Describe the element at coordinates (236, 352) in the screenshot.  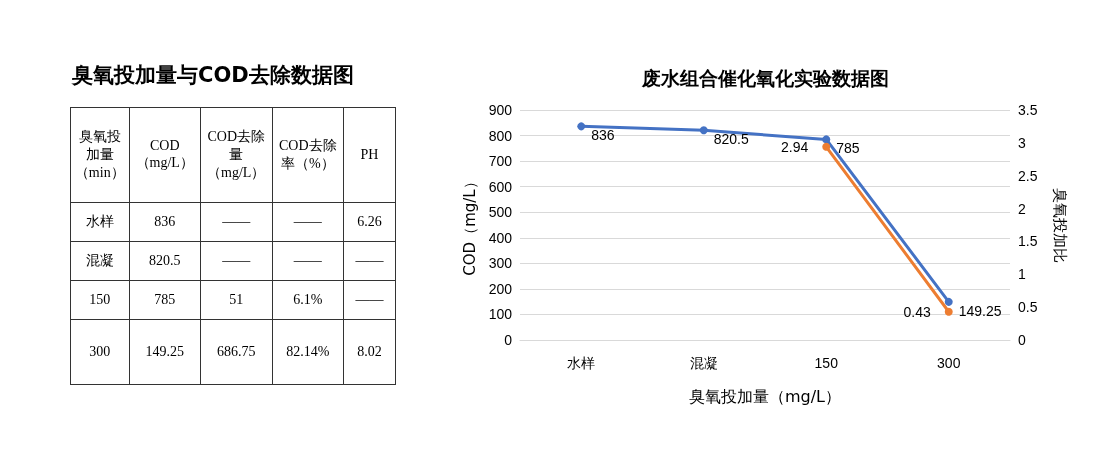
I see `text: 686.75` at that location.